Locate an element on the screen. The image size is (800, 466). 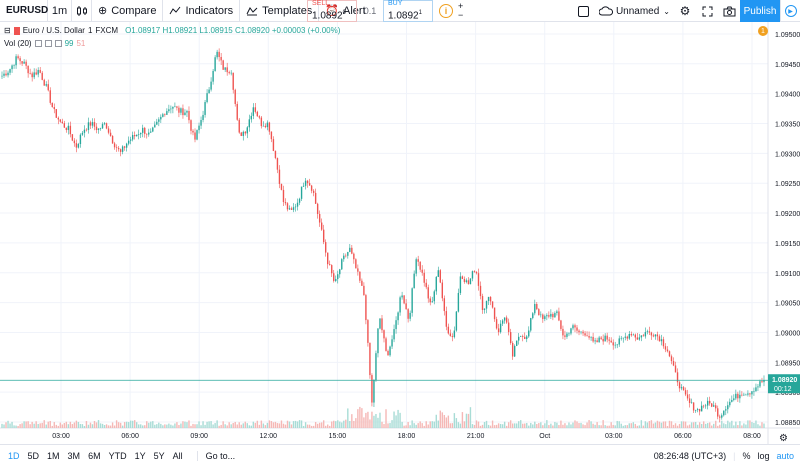
minus-icon: − is located at coordinates (461, 15).